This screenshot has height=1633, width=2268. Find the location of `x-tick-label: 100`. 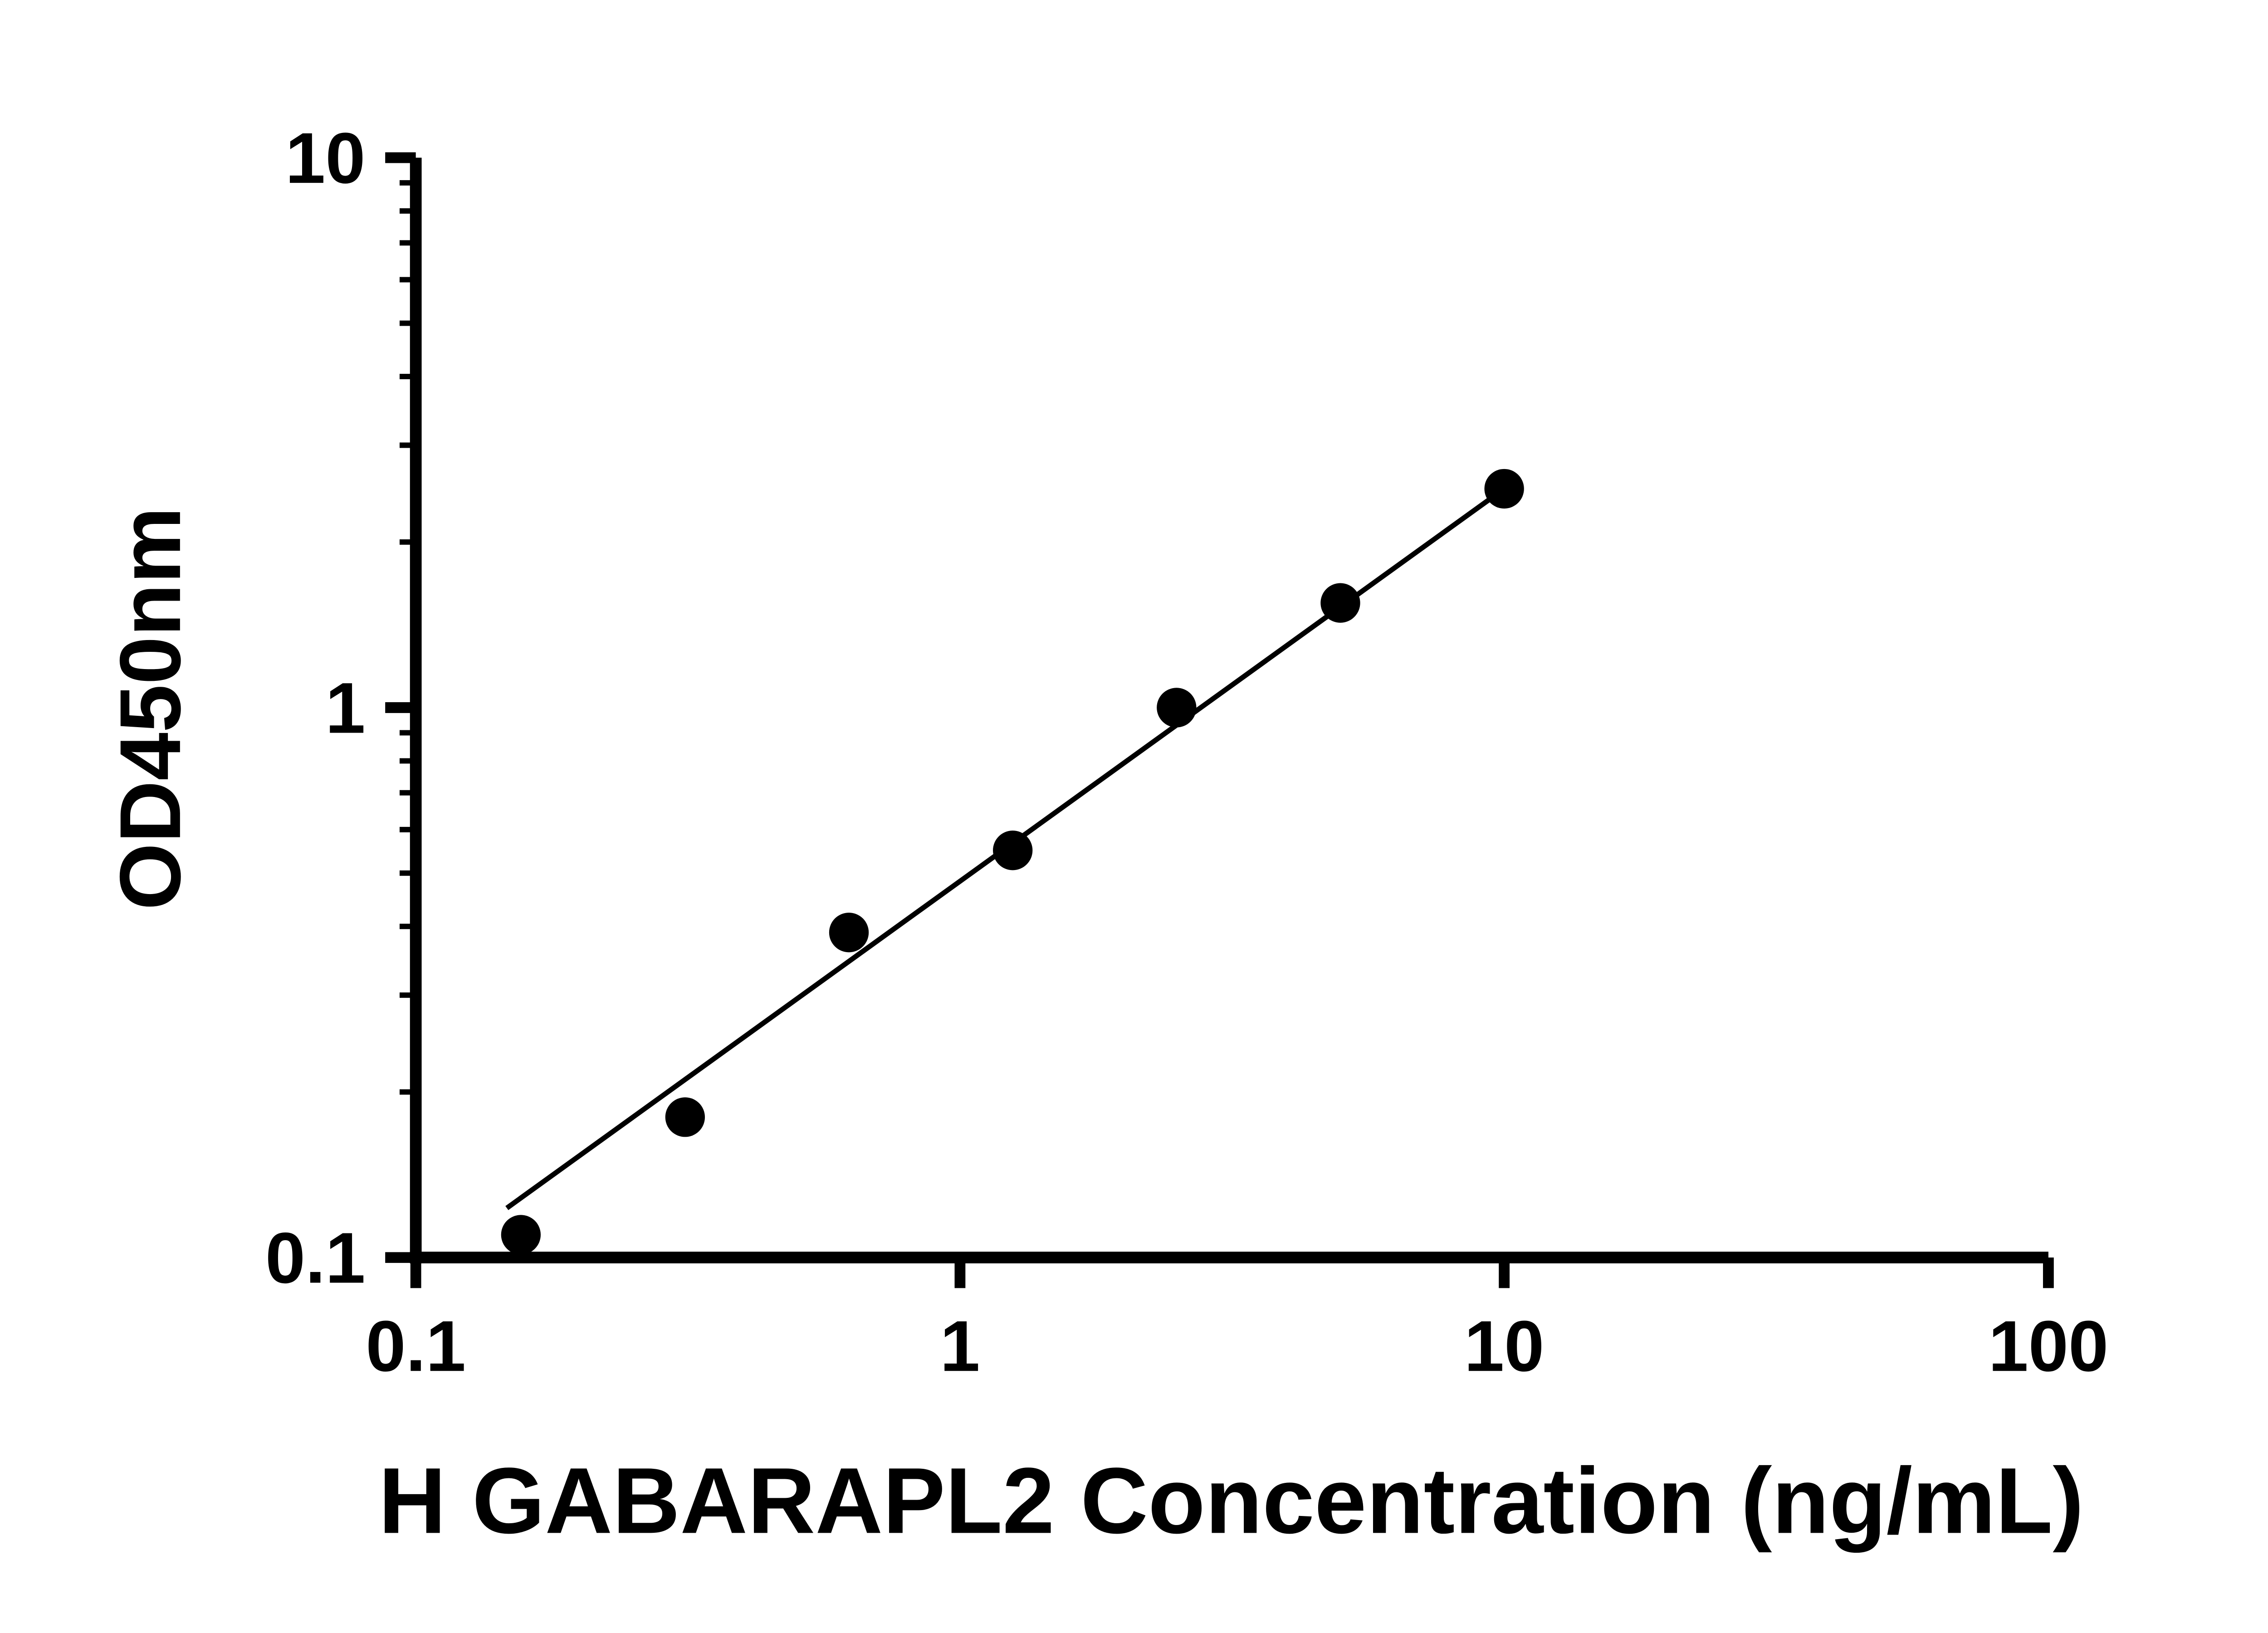

x-tick-label: 100 is located at coordinates (2048, 1345).